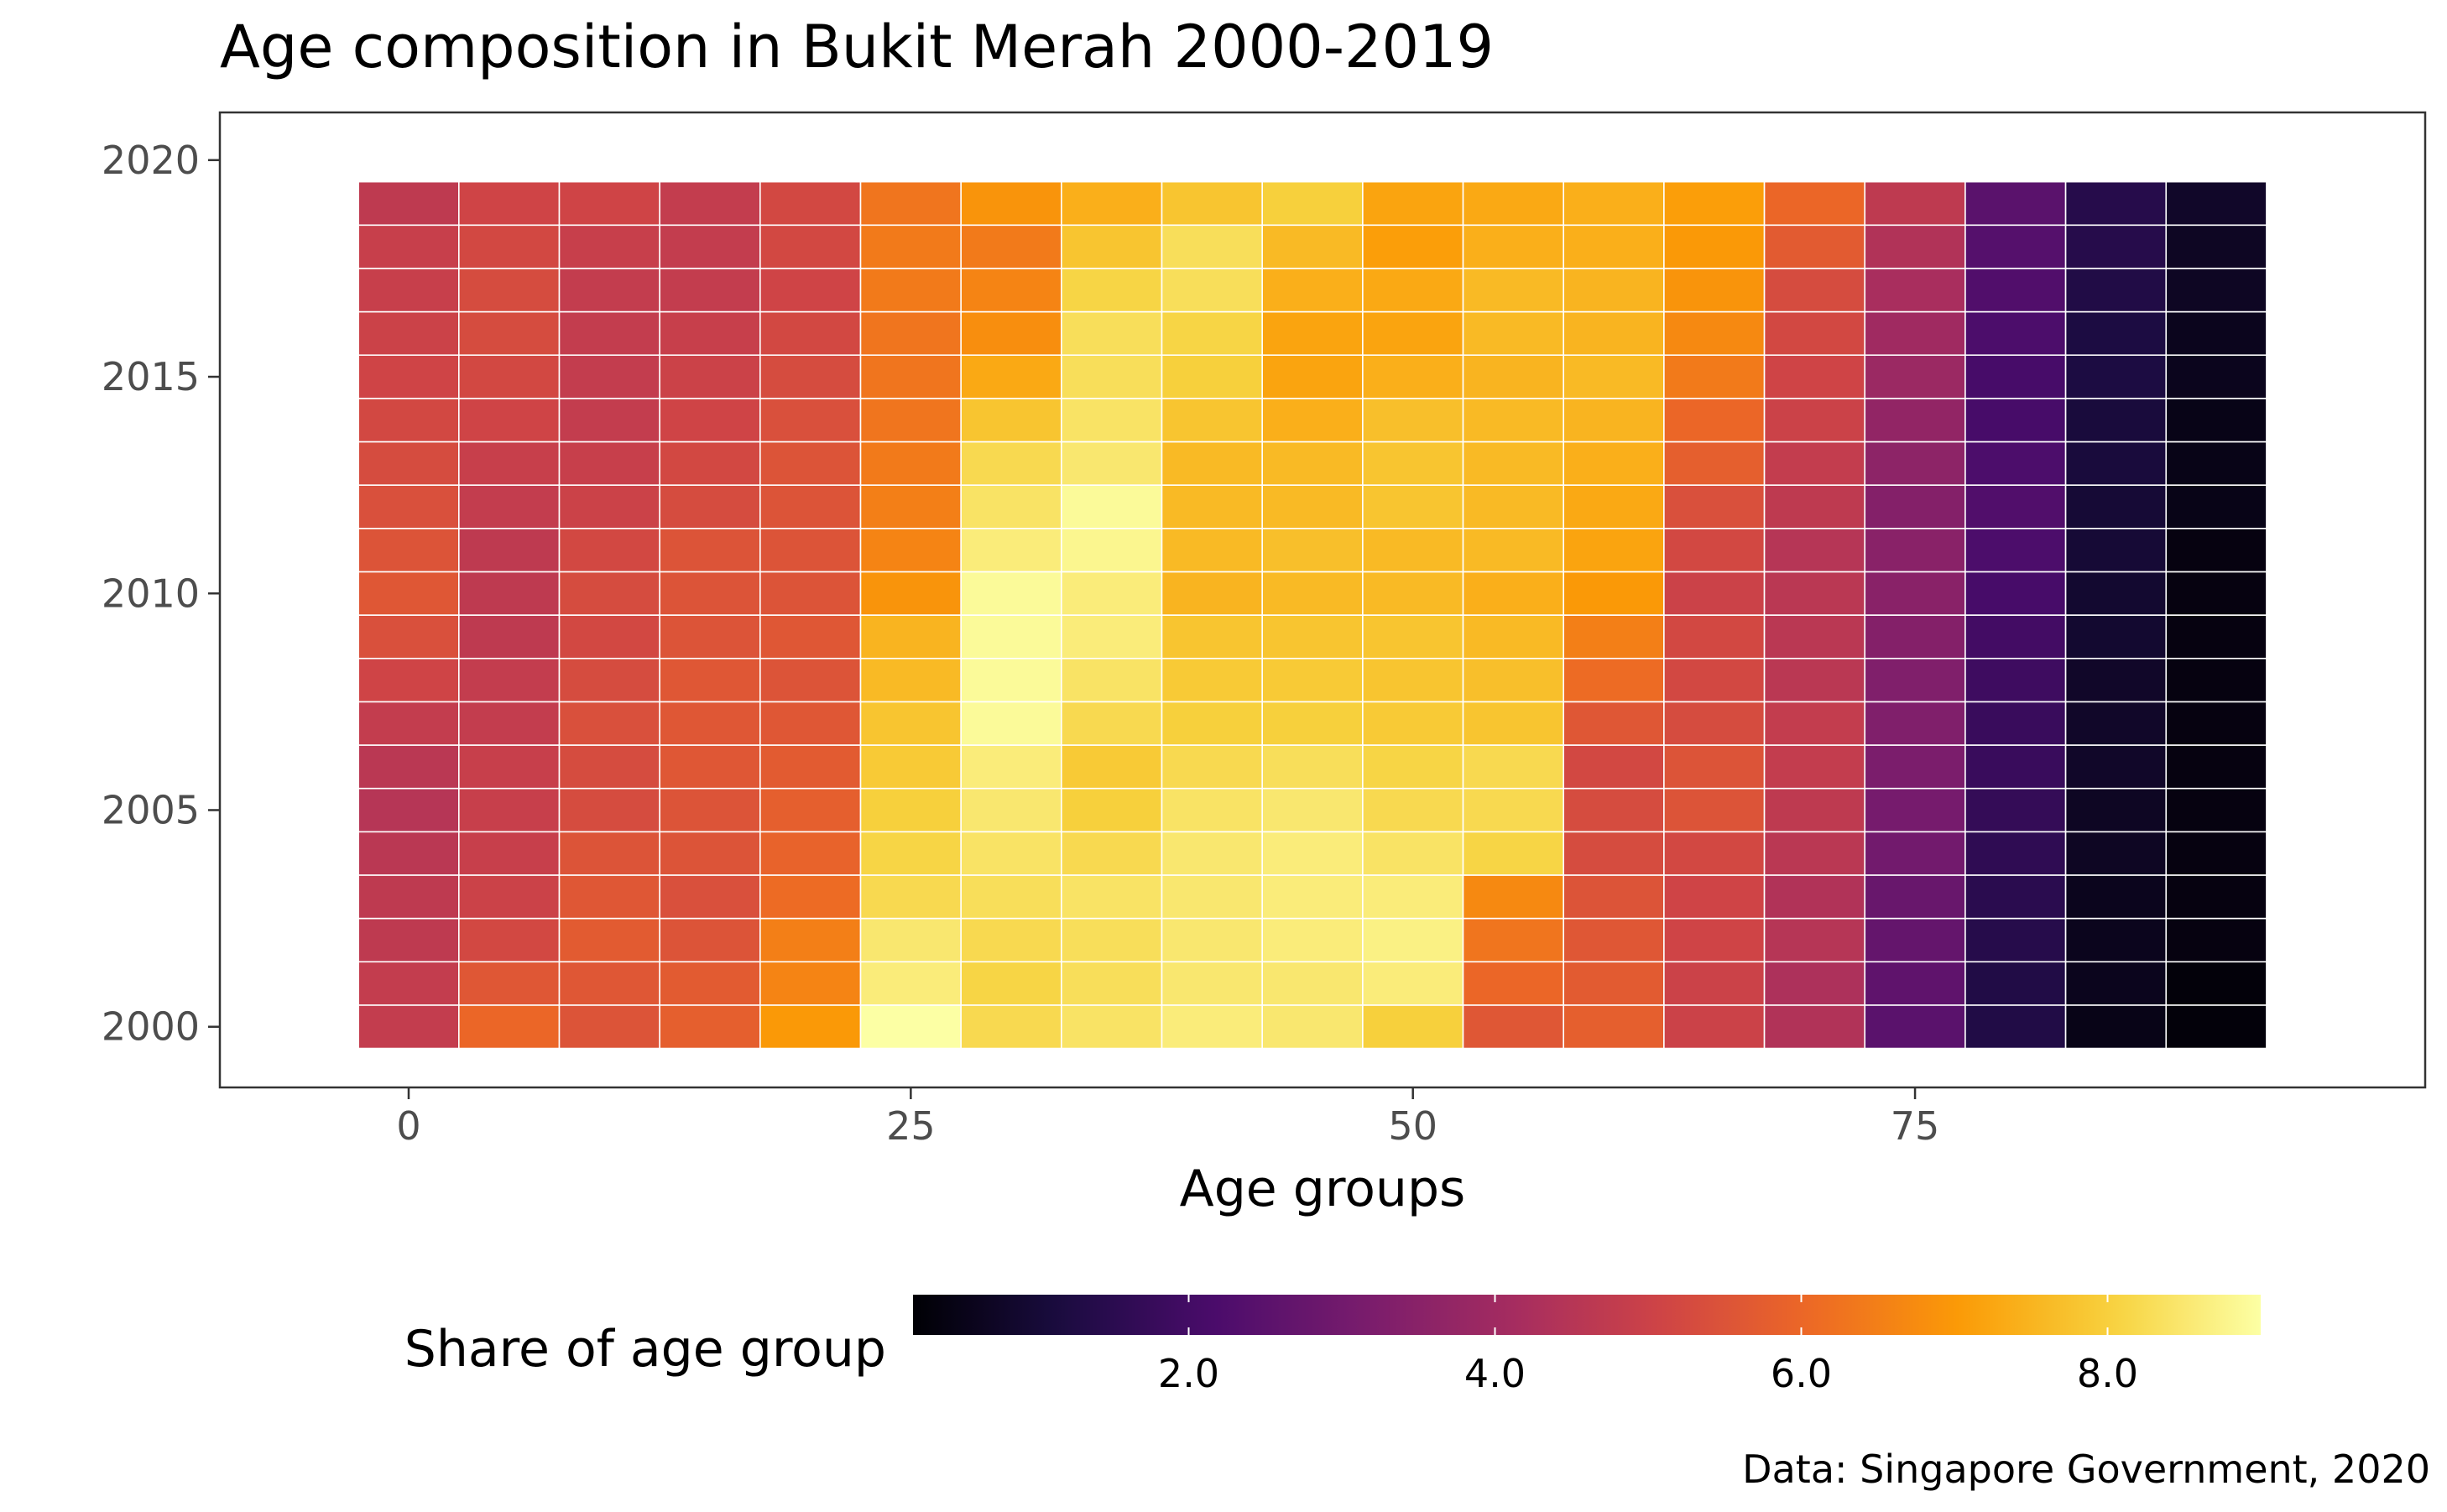 The height and width of the screenshot is (1512, 2447). Describe the element at coordinates (1412, 1126) in the screenshot. I see `x-tick-label: 50` at that location.